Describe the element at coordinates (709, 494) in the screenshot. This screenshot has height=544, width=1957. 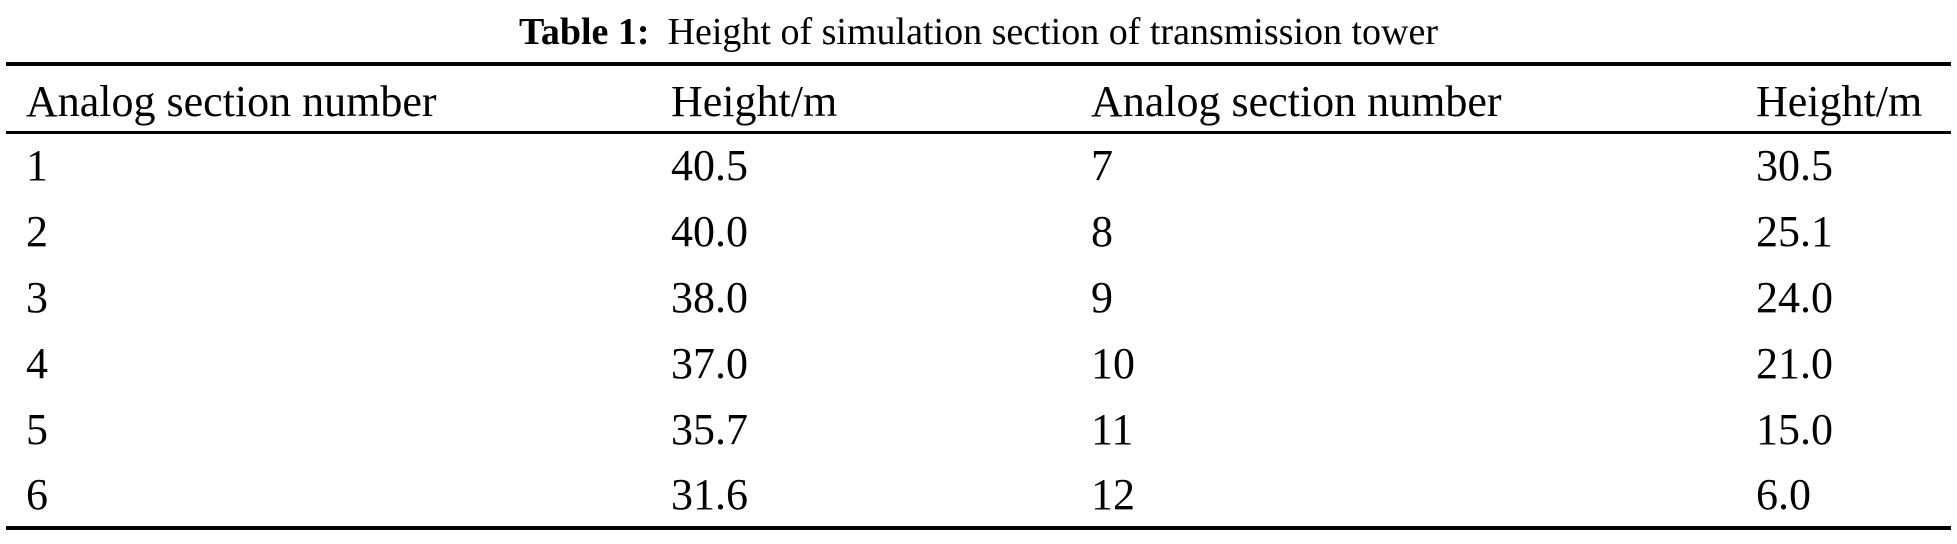
I see `table-cell-height: 31.6` at that location.